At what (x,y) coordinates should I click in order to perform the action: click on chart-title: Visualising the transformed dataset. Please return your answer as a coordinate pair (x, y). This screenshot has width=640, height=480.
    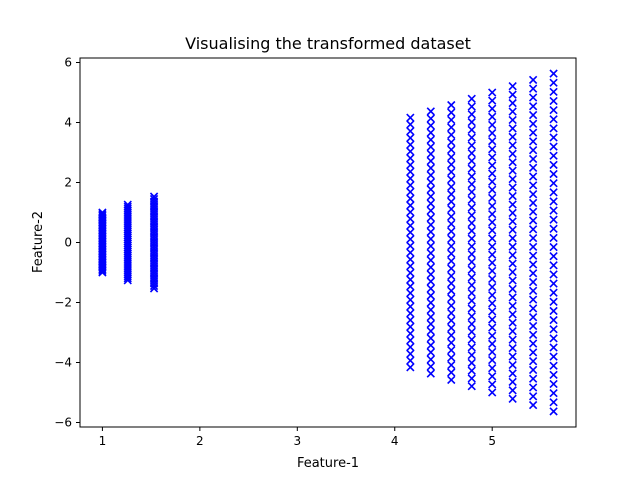
    Looking at the image, I should click on (328, 43).